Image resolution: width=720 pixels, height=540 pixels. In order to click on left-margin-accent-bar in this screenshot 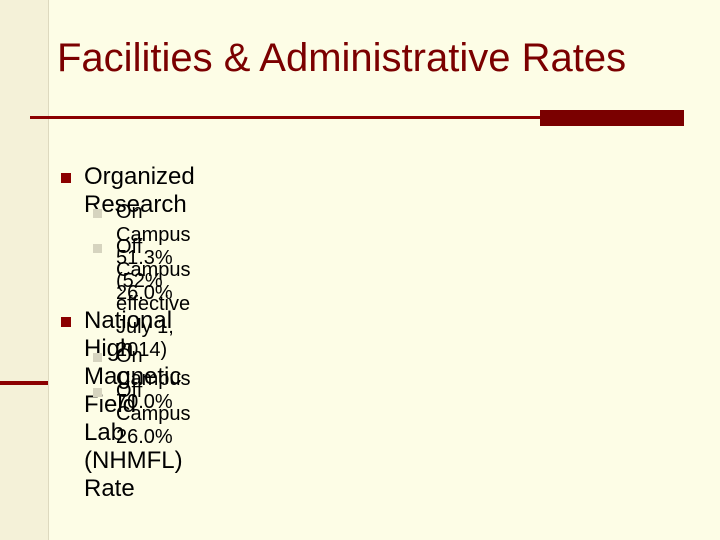, I will do `click(24, 383)`.